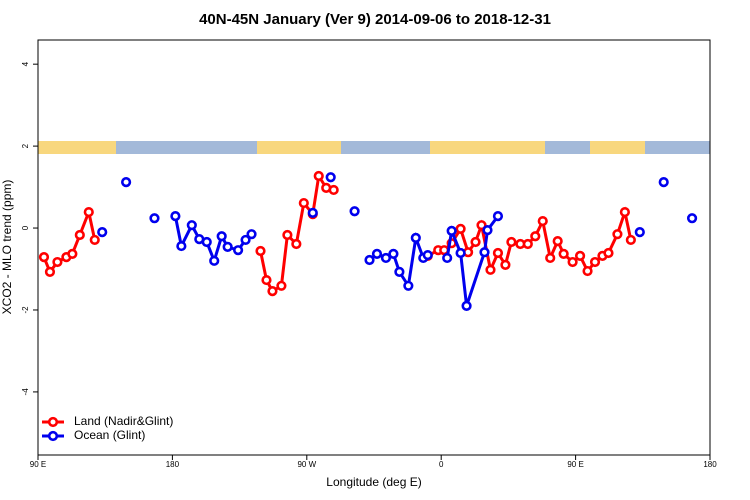  What do you see at coordinates (25, 145) in the screenshot?
I see `y-tick-label: 2` at bounding box center [25, 145].